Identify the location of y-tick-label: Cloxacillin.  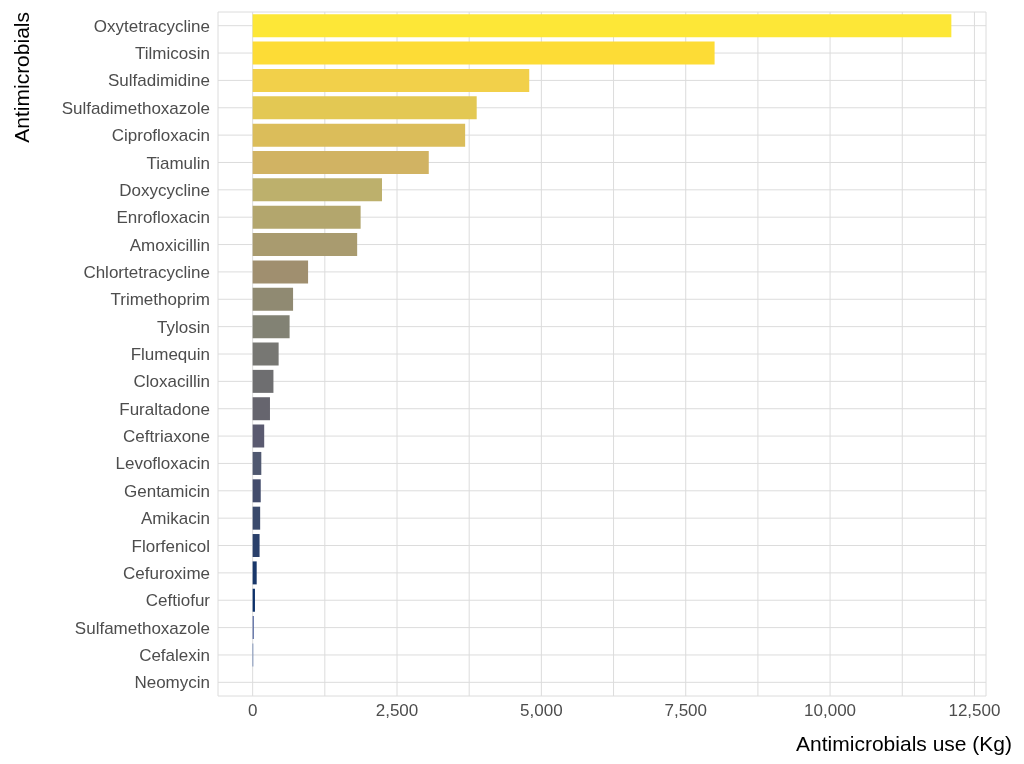
(171, 382).